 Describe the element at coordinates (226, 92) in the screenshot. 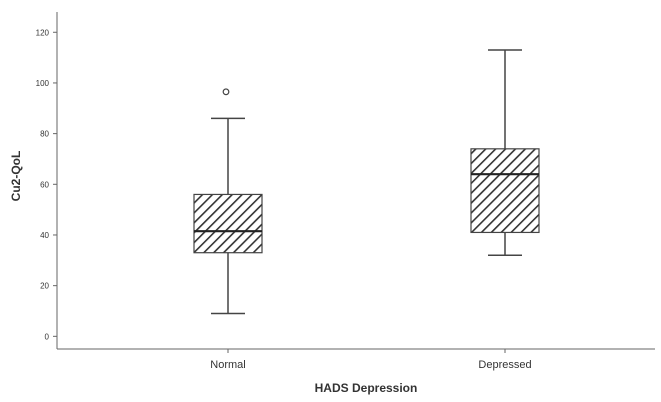

I see `outlier-point` at that location.